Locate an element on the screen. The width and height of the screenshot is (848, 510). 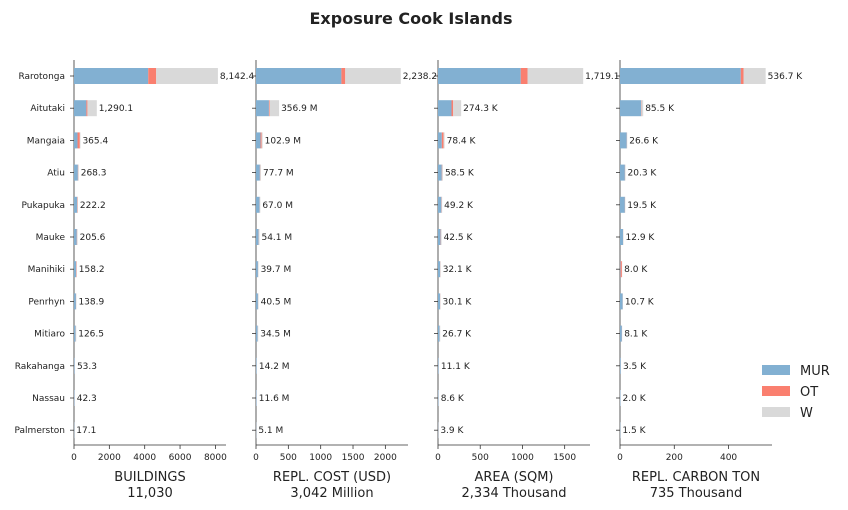
x-axis-label: BUILDINGS is located at coordinates (149, 477).